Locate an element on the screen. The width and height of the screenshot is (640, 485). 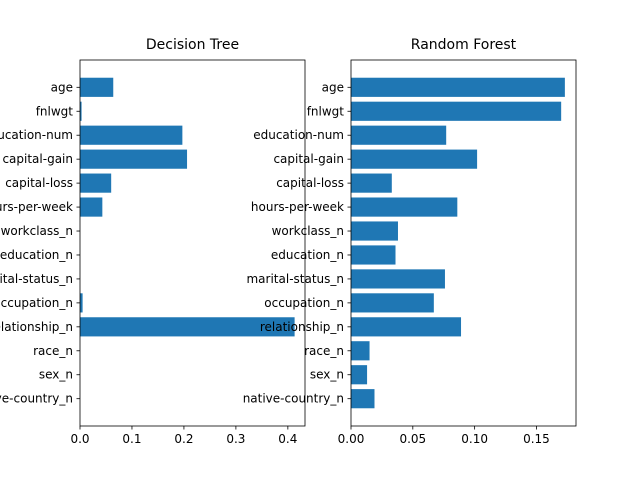
bar-marital-status_n is located at coordinates (398, 279).